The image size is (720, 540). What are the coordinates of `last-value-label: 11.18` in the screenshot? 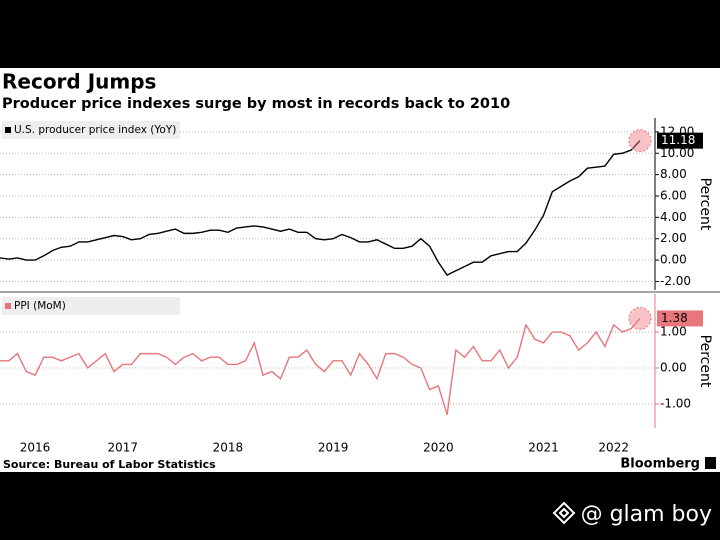 It's located at (678, 140).